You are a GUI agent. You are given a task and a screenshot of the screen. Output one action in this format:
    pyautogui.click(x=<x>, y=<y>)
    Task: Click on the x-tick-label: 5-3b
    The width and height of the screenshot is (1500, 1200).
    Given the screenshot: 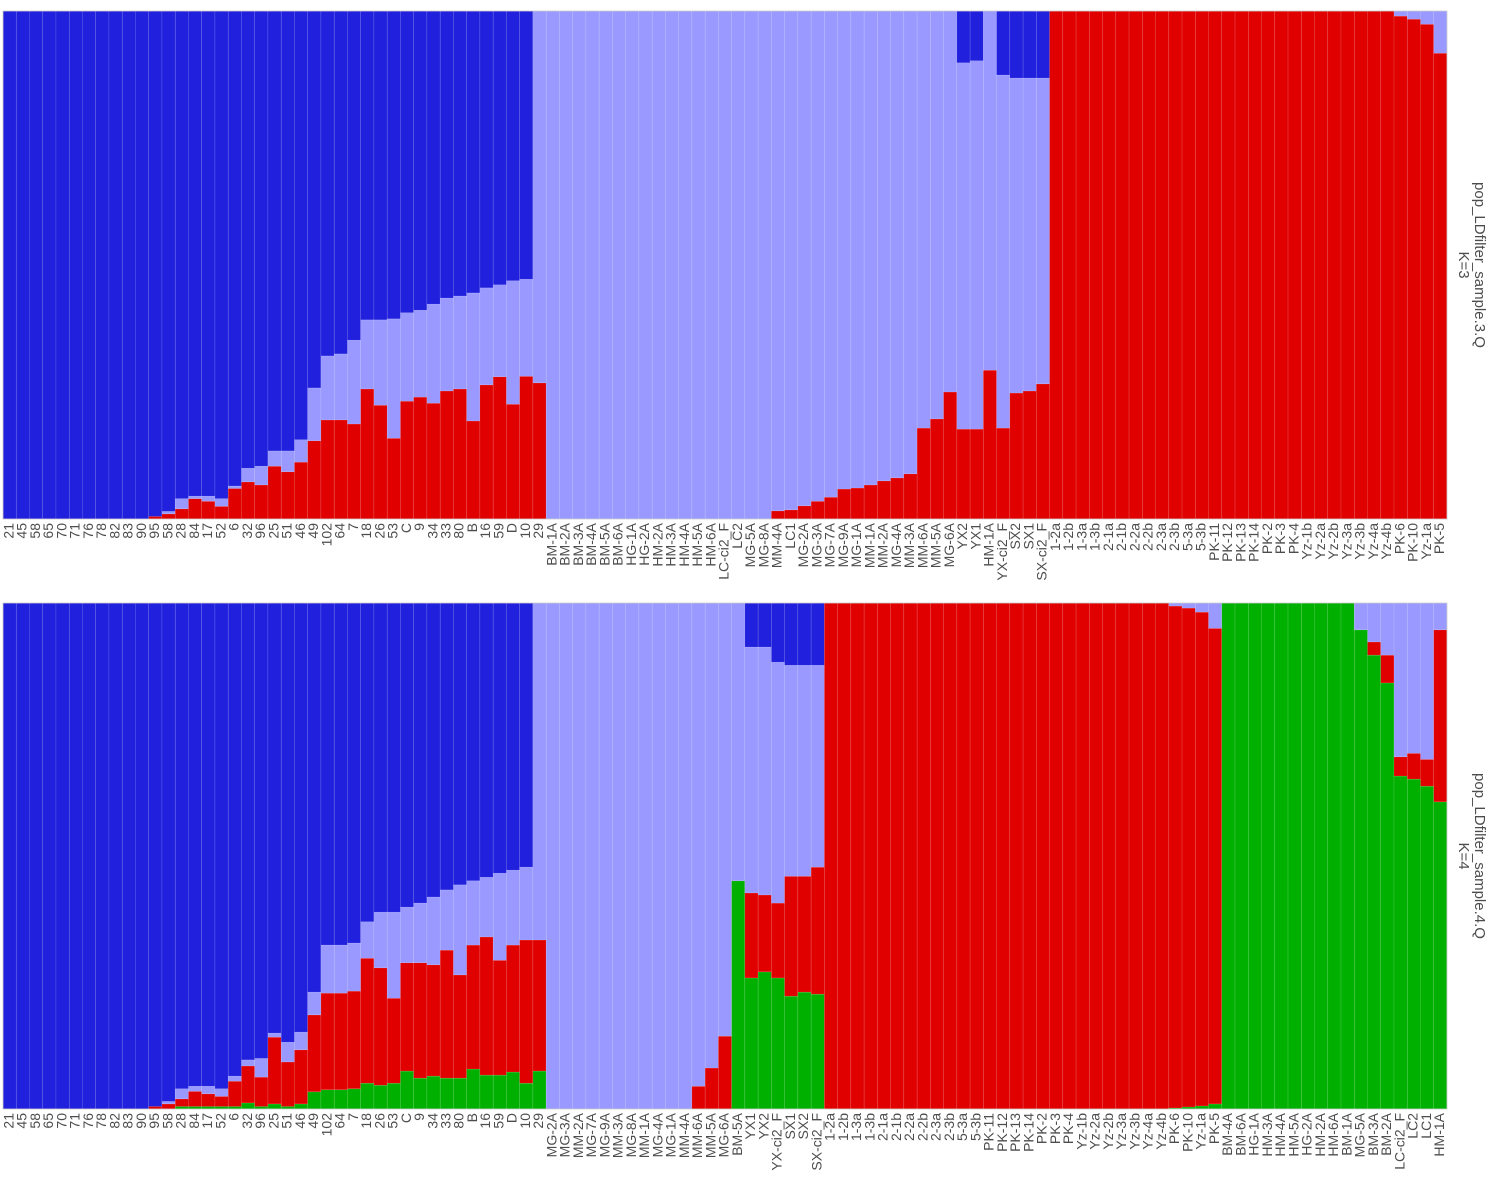 What is the action you would take?
    pyautogui.click(x=1201, y=537)
    